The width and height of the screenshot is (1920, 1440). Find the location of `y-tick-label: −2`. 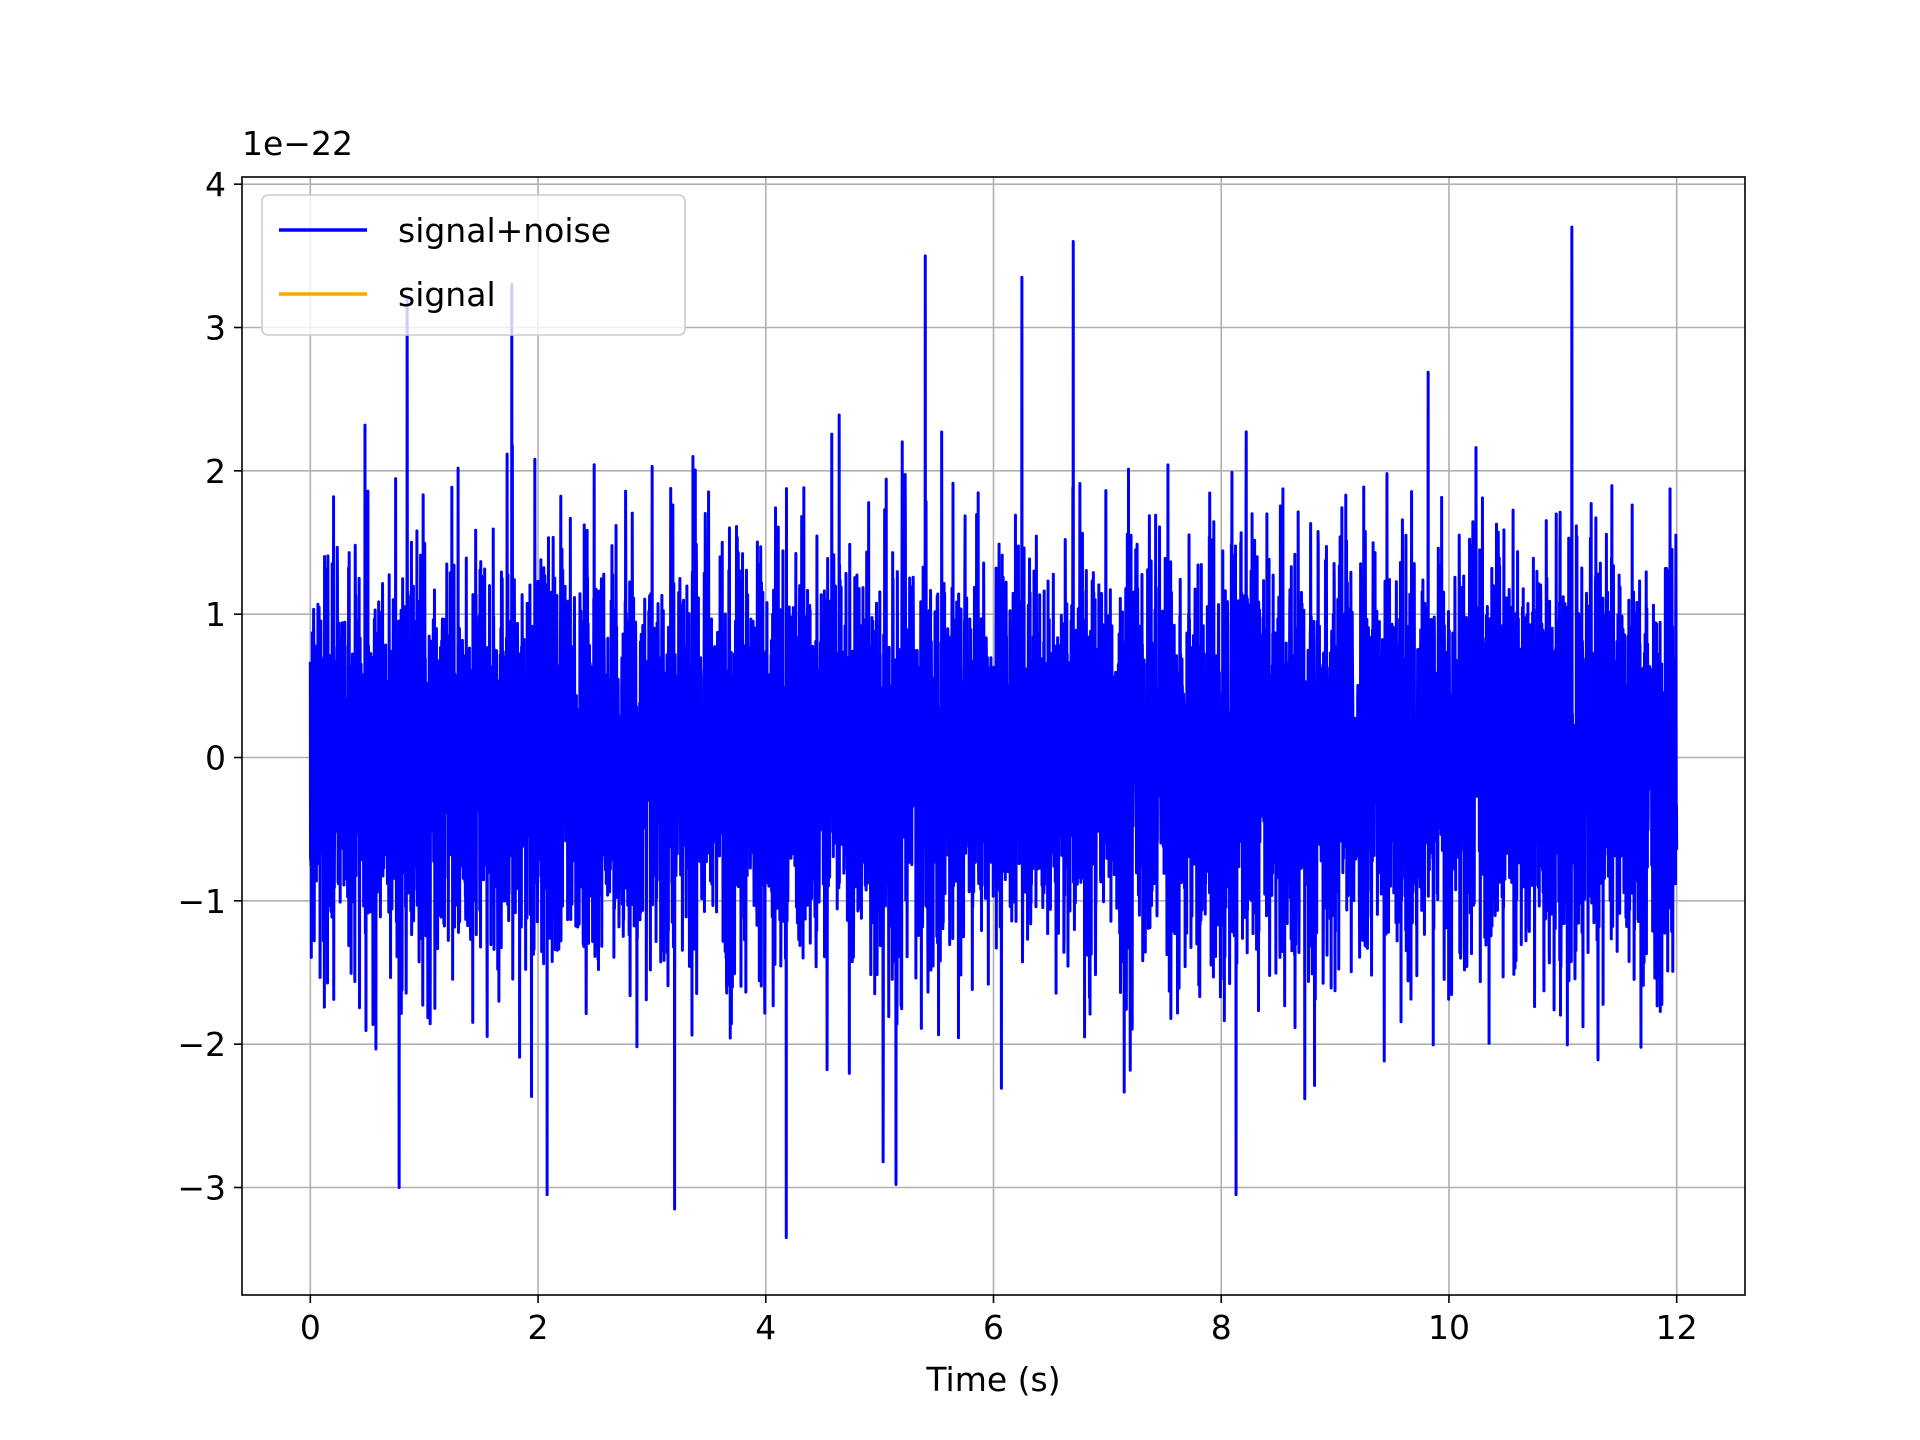

y-tick-label: −2 is located at coordinates (201, 1044).